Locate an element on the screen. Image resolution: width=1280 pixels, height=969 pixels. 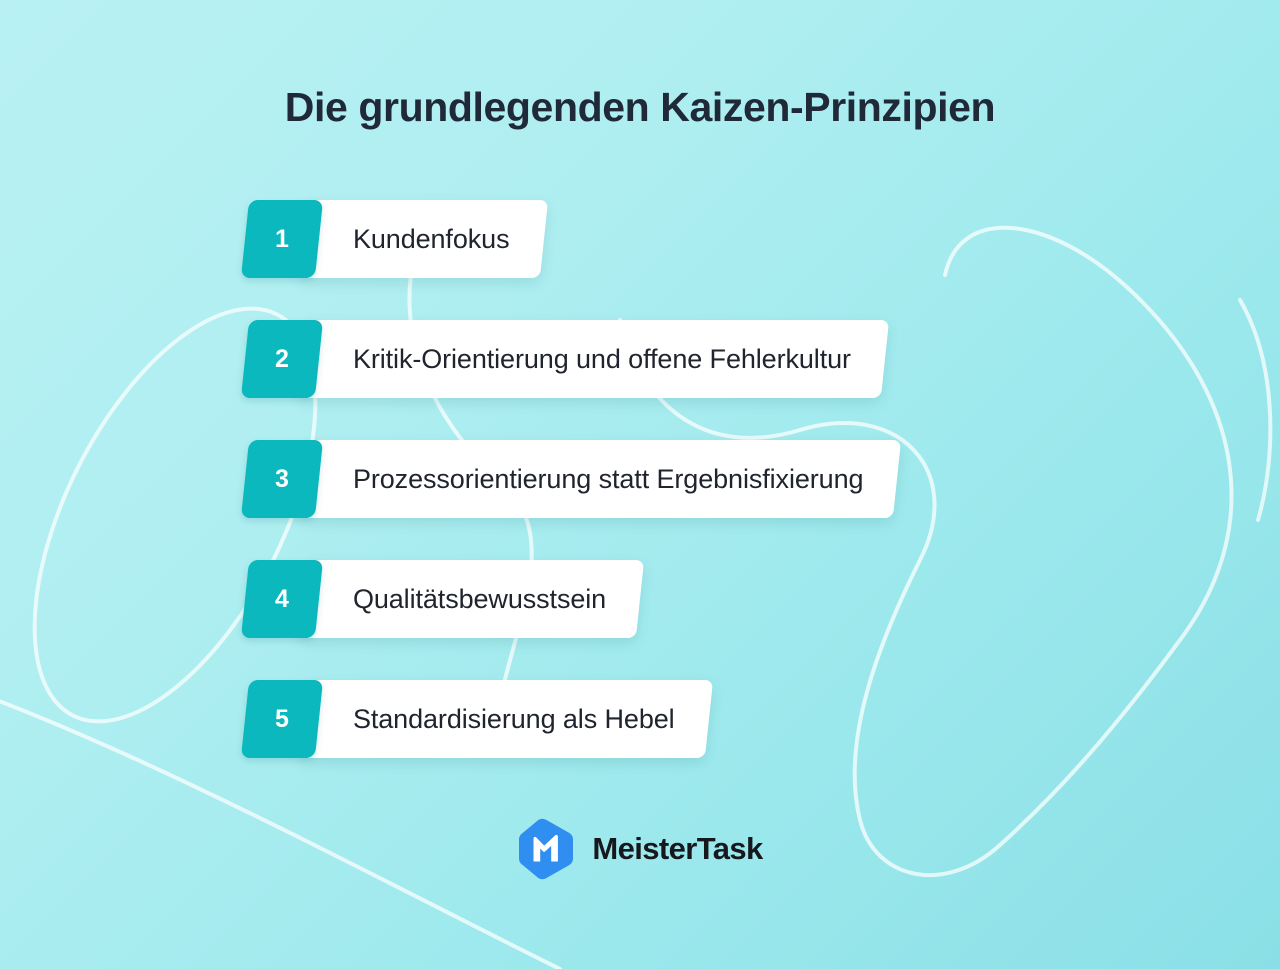
list-item: 4 Qualitätsbewusstsein is located at coordinates (568, 599).